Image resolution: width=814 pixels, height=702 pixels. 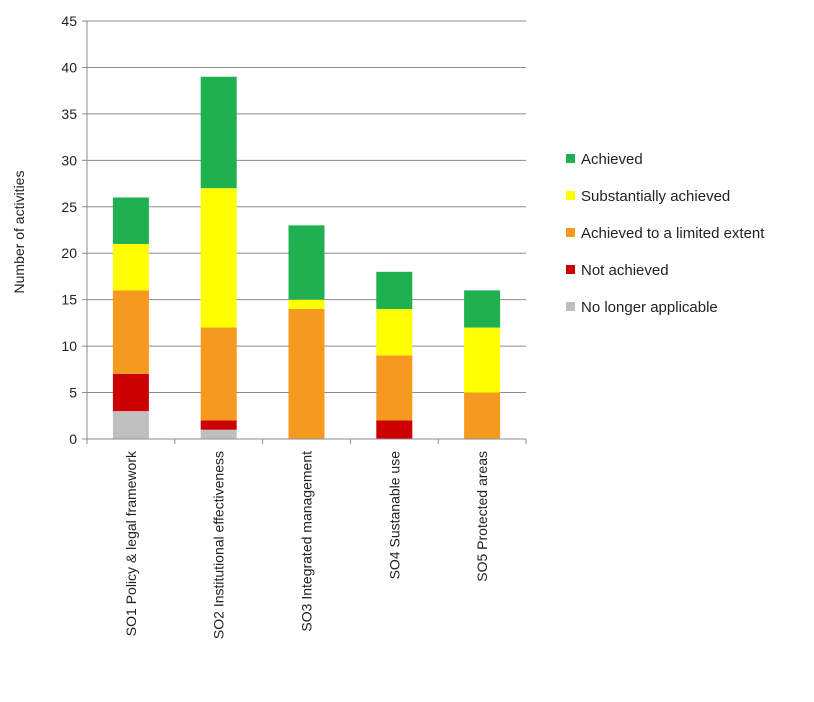 I want to click on y-tick-label: 45, so click(x=69, y=21).